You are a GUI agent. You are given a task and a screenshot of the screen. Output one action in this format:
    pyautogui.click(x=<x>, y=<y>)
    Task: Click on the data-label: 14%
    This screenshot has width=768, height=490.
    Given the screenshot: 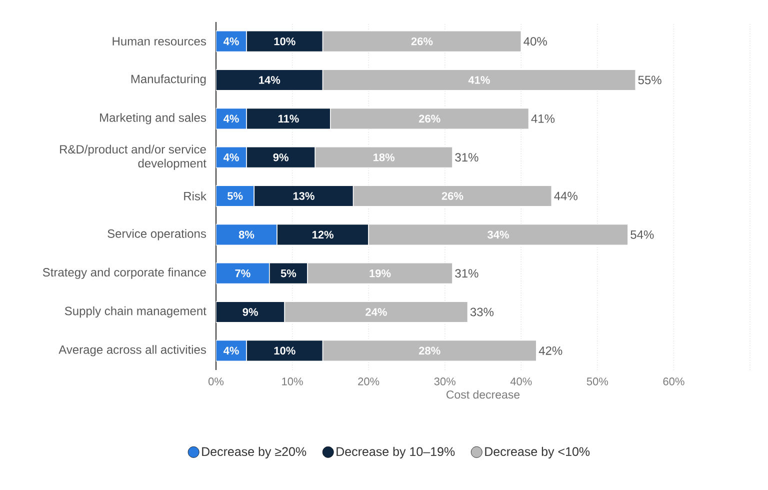 What is the action you would take?
    pyautogui.click(x=269, y=80)
    